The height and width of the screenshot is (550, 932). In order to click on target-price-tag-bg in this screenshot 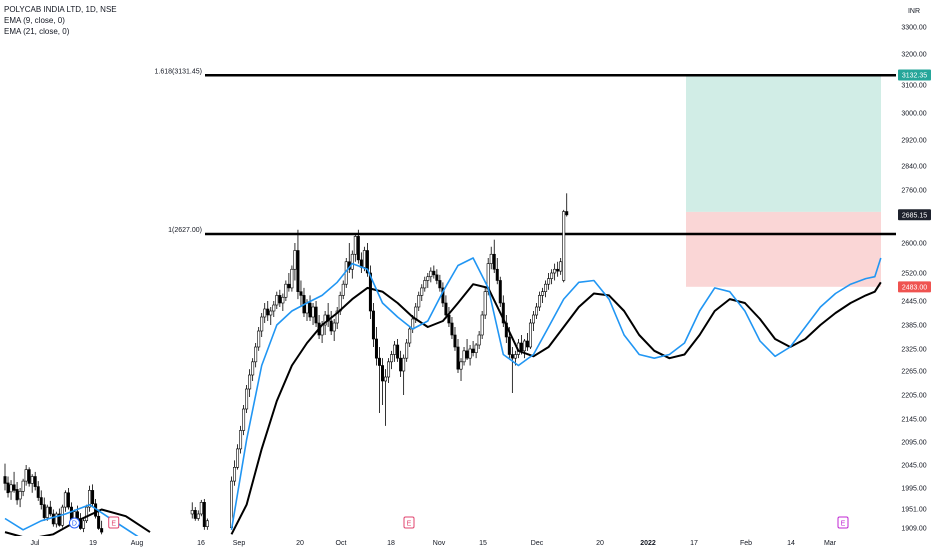, I will do `click(914, 75)`.